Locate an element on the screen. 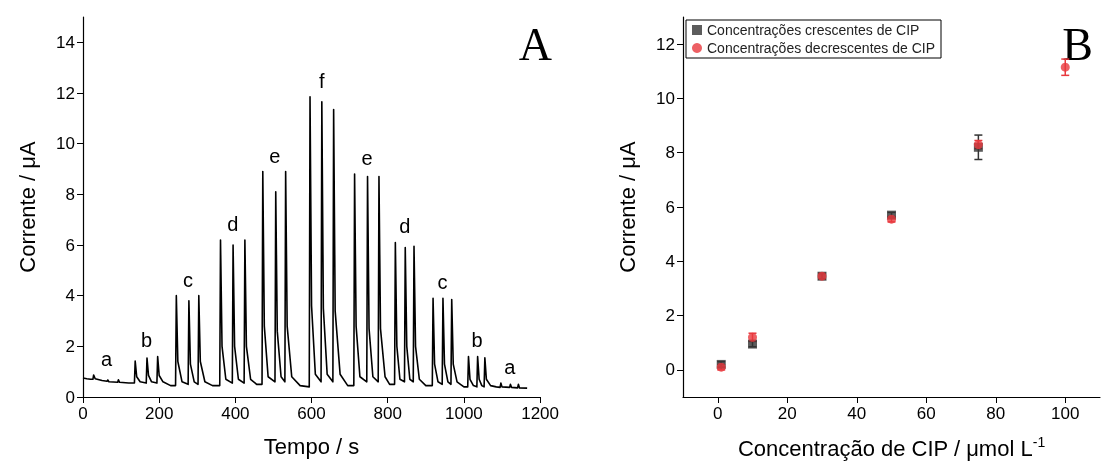 The image size is (1103, 473). annotation: f is located at coordinates (322, 80).